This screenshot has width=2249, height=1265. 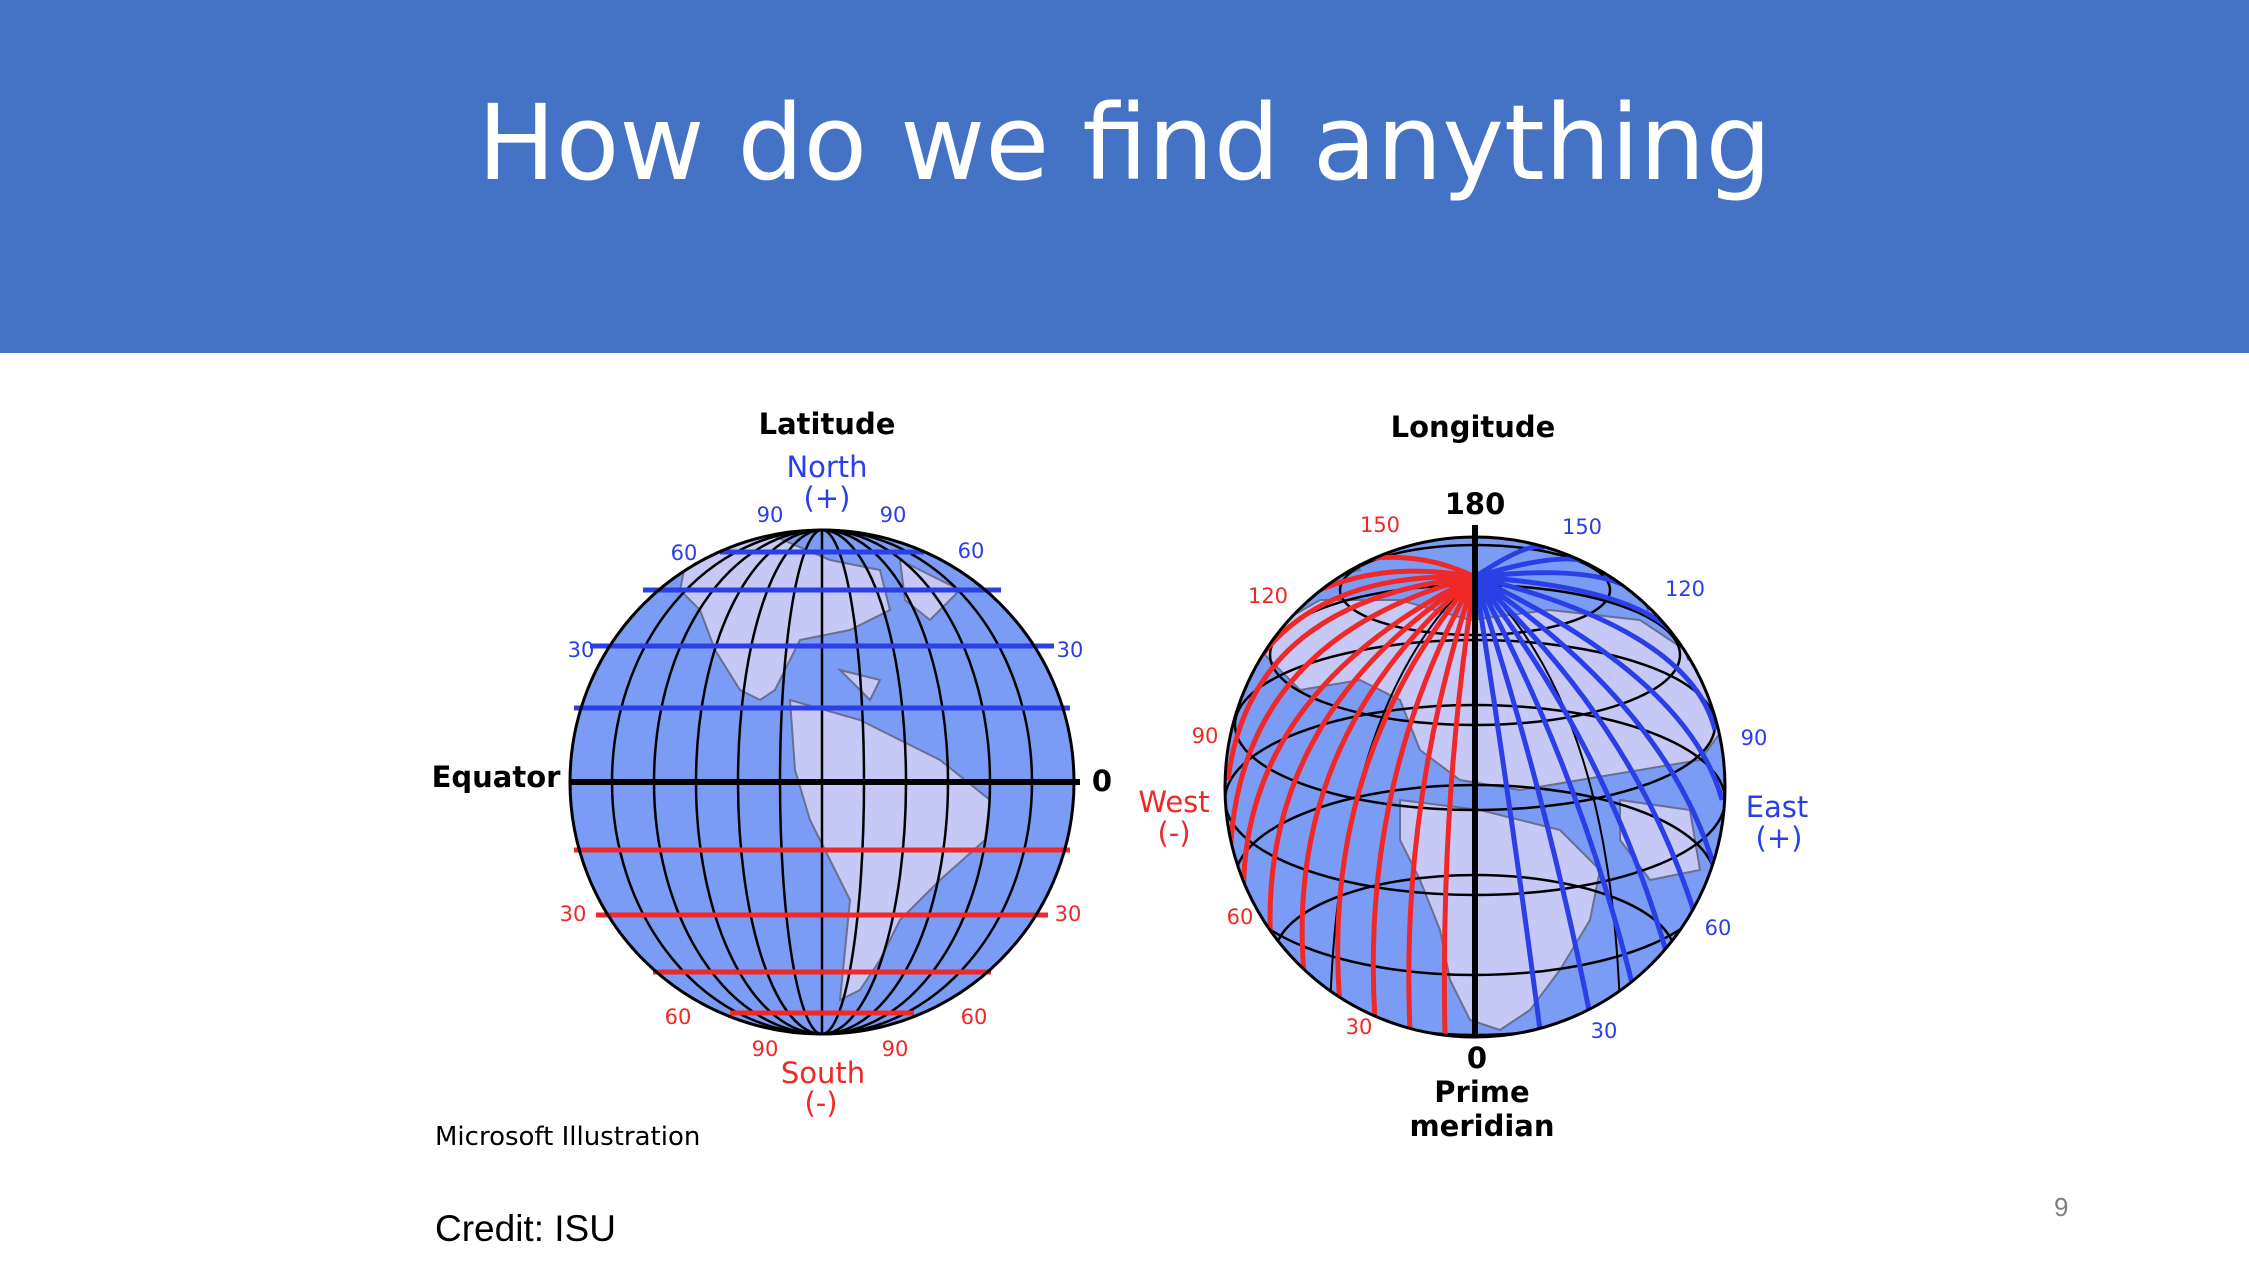 What do you see at coordinates (1777, 807) in the screenshot?
I see `east-label: East` at bounding box center [1777, 807].